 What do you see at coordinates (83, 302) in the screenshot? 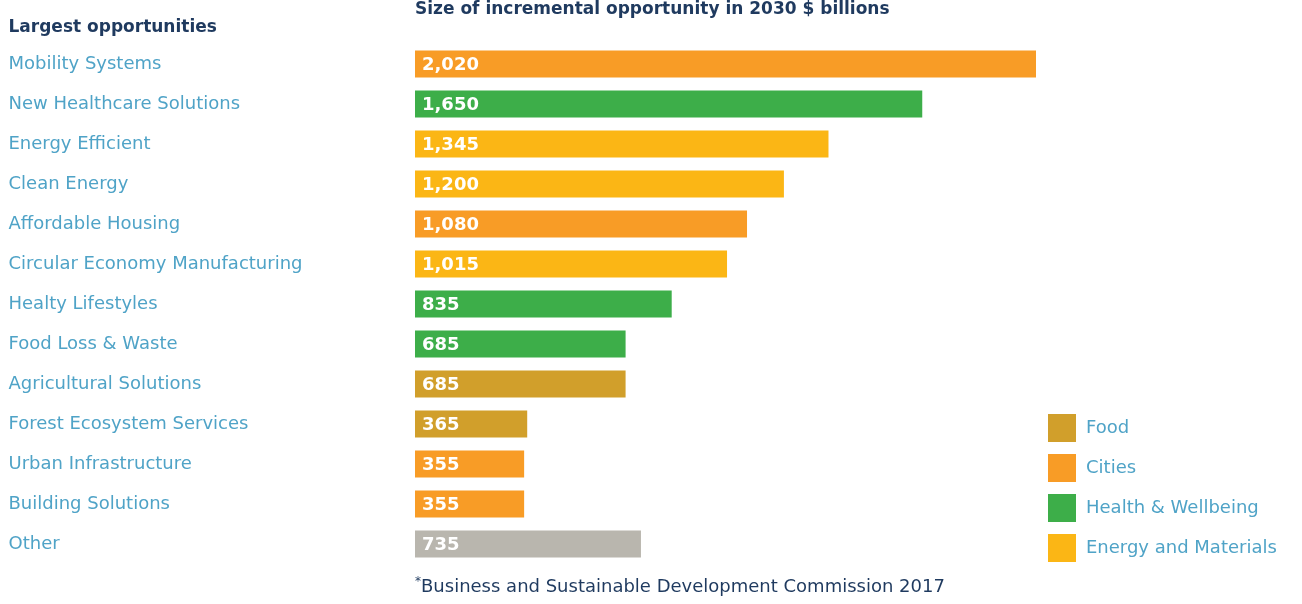
I see `y-tick-label: Healty Lifestyles` at bounding box center [83, 302].